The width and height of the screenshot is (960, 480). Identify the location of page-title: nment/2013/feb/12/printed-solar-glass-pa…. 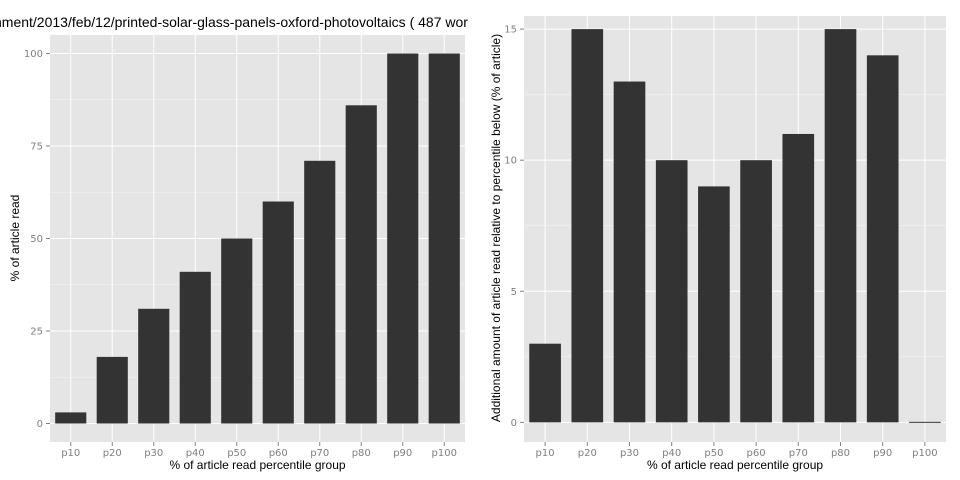
(234, 22).